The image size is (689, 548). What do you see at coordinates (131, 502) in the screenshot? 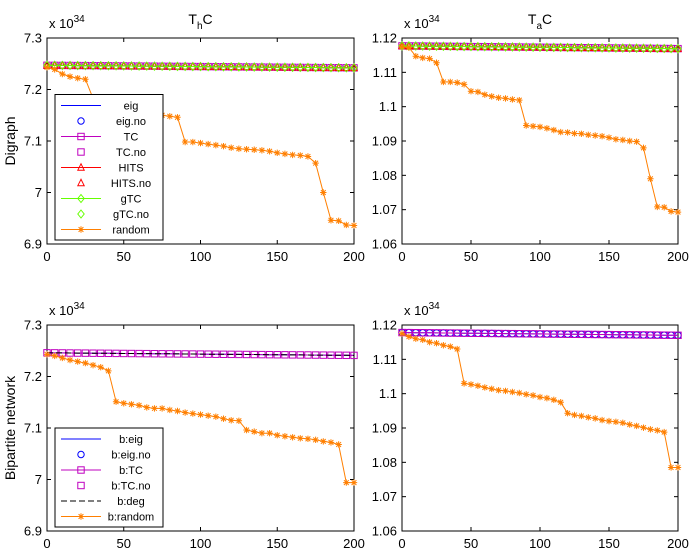
I see `legend-label: b:deg` at bounding box center [131, 502].